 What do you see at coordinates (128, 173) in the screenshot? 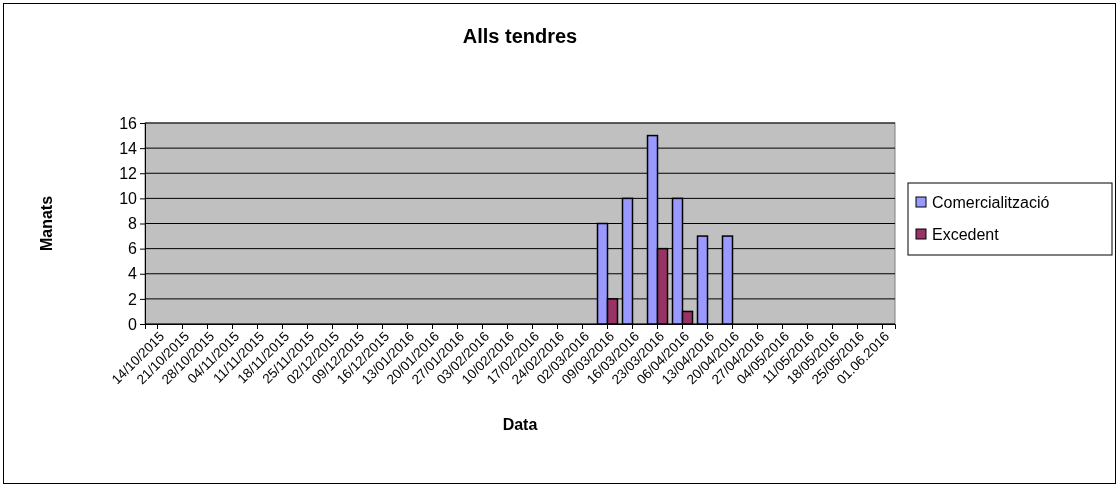
I see `y-tick-label: 12` at bounding box center [128, 173].